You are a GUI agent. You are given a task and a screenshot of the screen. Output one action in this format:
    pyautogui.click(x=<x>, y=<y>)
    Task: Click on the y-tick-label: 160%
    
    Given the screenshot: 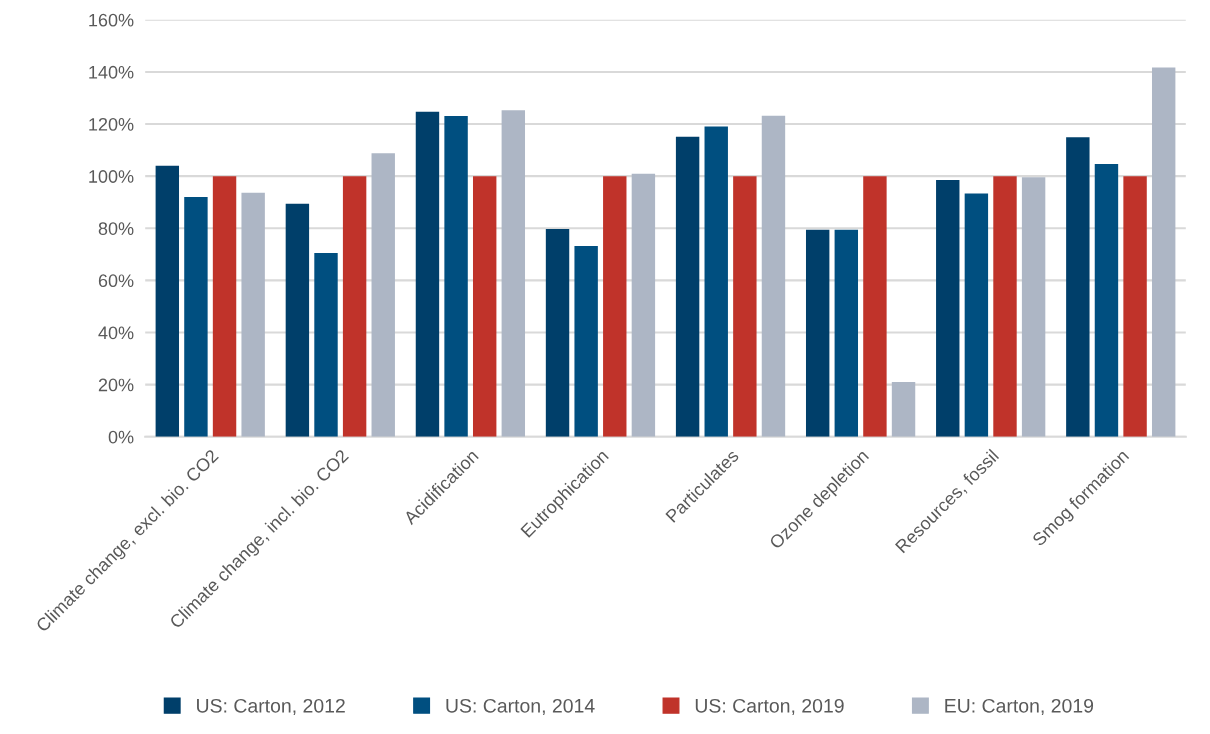 What is the action you would take?
    pyautogui.click(x=111, y=20)
    